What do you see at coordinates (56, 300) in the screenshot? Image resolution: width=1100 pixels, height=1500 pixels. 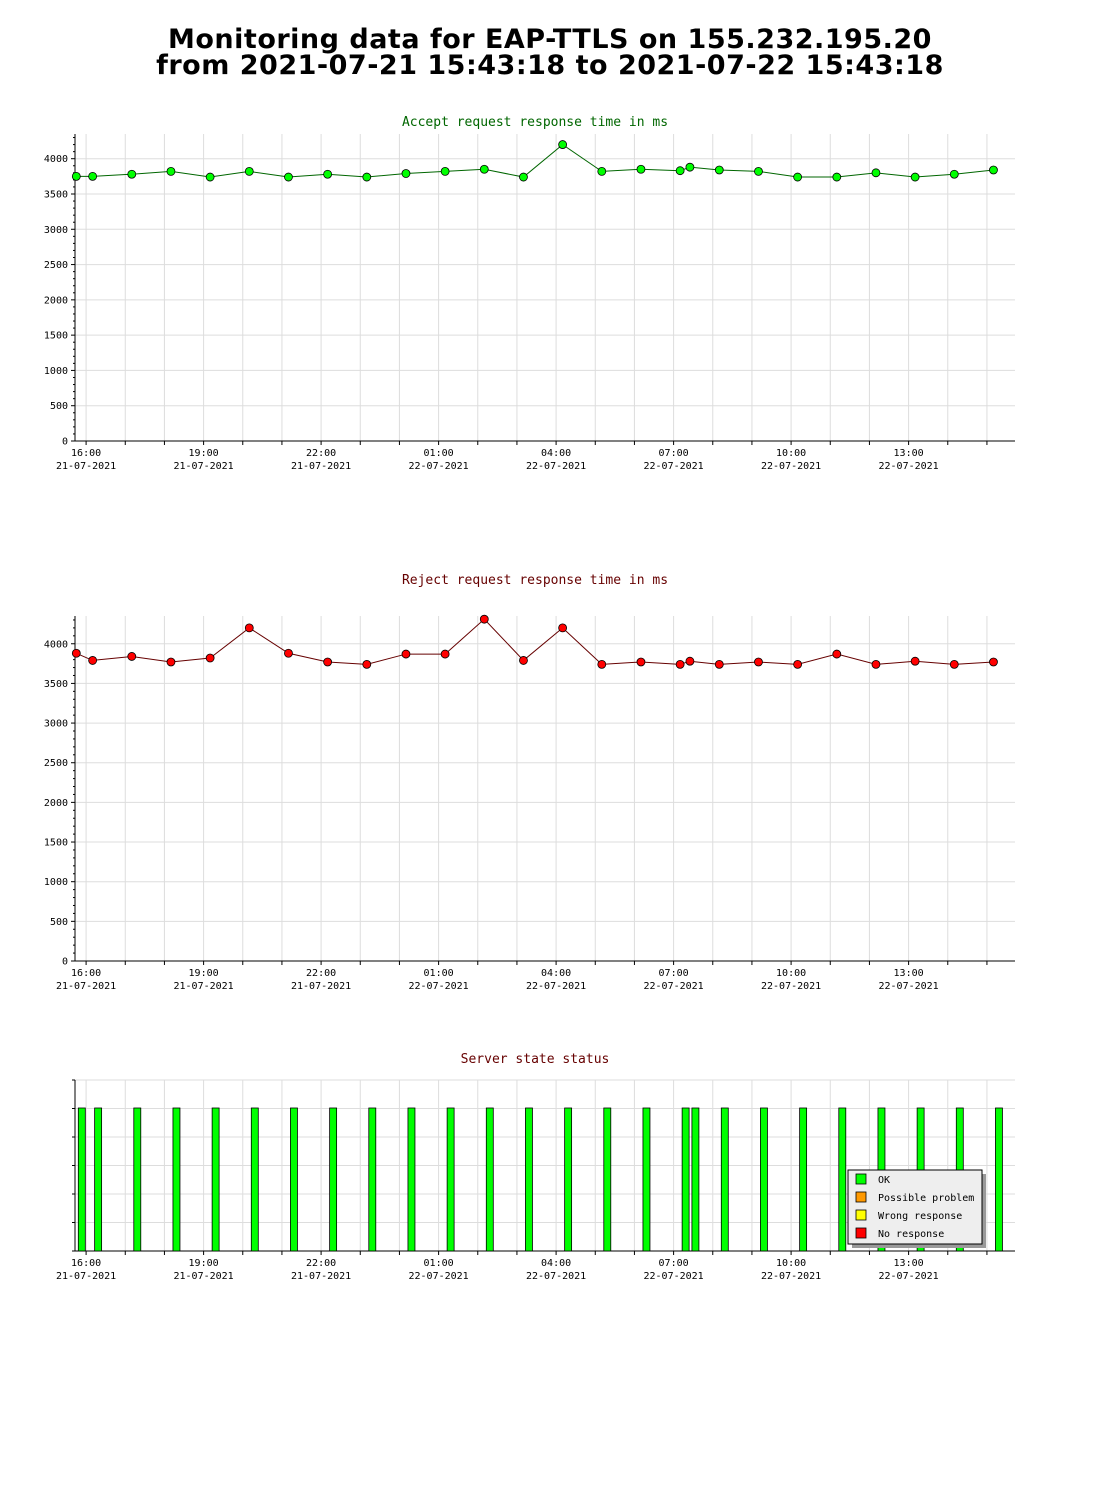 I see `accept-y-tick-label: 2000` at bounding box center [56, 300].